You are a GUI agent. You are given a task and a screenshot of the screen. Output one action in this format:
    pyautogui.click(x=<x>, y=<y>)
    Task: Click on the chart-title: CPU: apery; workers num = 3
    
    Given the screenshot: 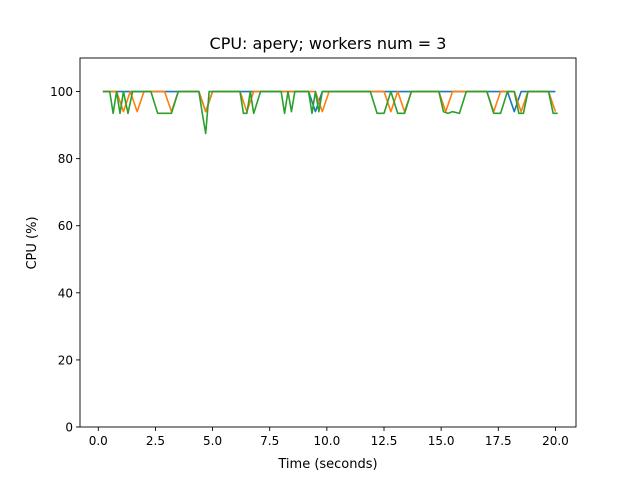 What is the action you would take?
    pyautogui.click(x=328, y=43)
    